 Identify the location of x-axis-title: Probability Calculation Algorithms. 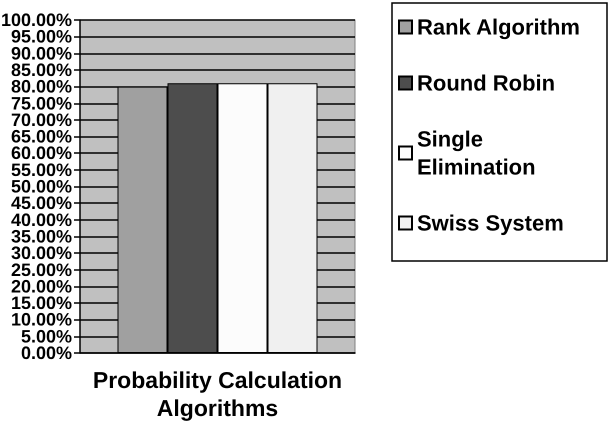
(218, 394).